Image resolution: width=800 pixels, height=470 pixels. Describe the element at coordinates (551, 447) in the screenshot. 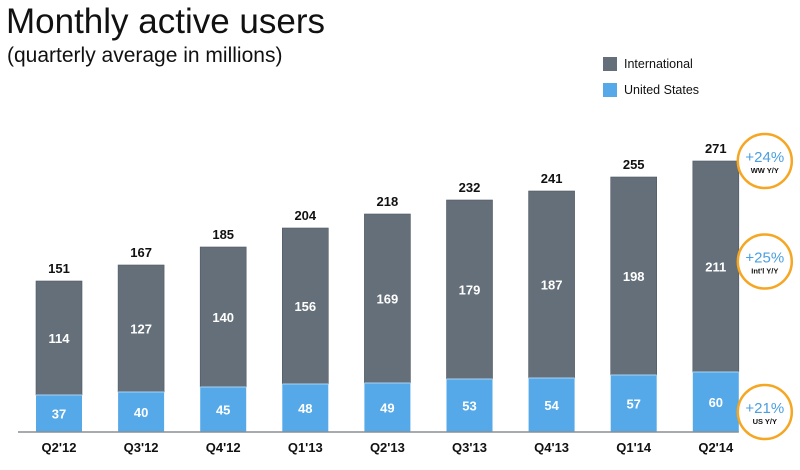

I see `x-tick-label: Q4'13` at that location.